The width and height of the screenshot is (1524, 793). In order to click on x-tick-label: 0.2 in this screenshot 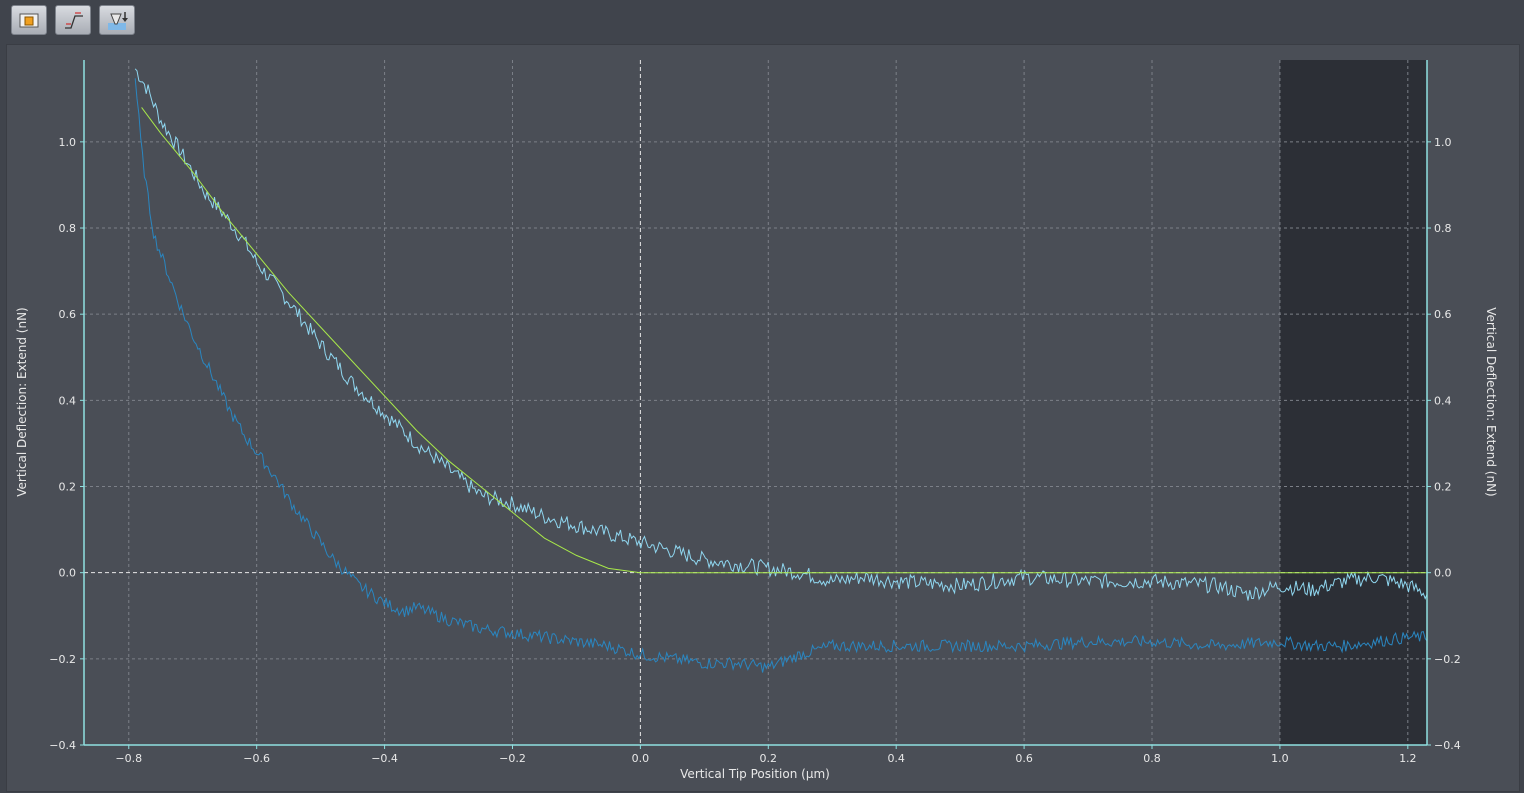, I will do `click(769, 758)`.